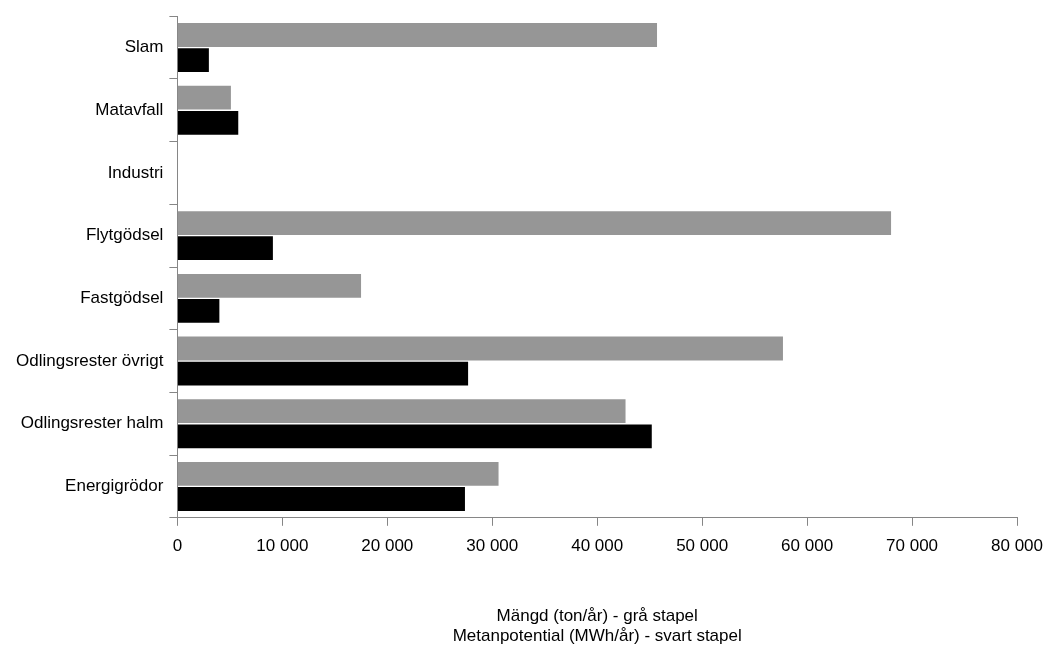 Image resolution: width=1053 pixels, height=659 pixels. Describe the element at coordinates (114, 486) in the screenshot. I see `y-tick-label: Energigrödor` at that location.